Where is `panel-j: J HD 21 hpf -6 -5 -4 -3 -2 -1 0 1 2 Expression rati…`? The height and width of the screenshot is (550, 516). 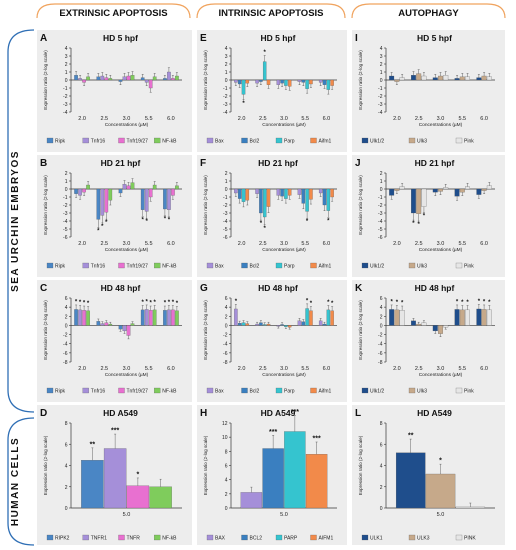 panel-j: J HD 21 hpf -6 -5 -4 -3 -2 -1 0 1 2 Expression rati… is located at coordinates (428, 216).